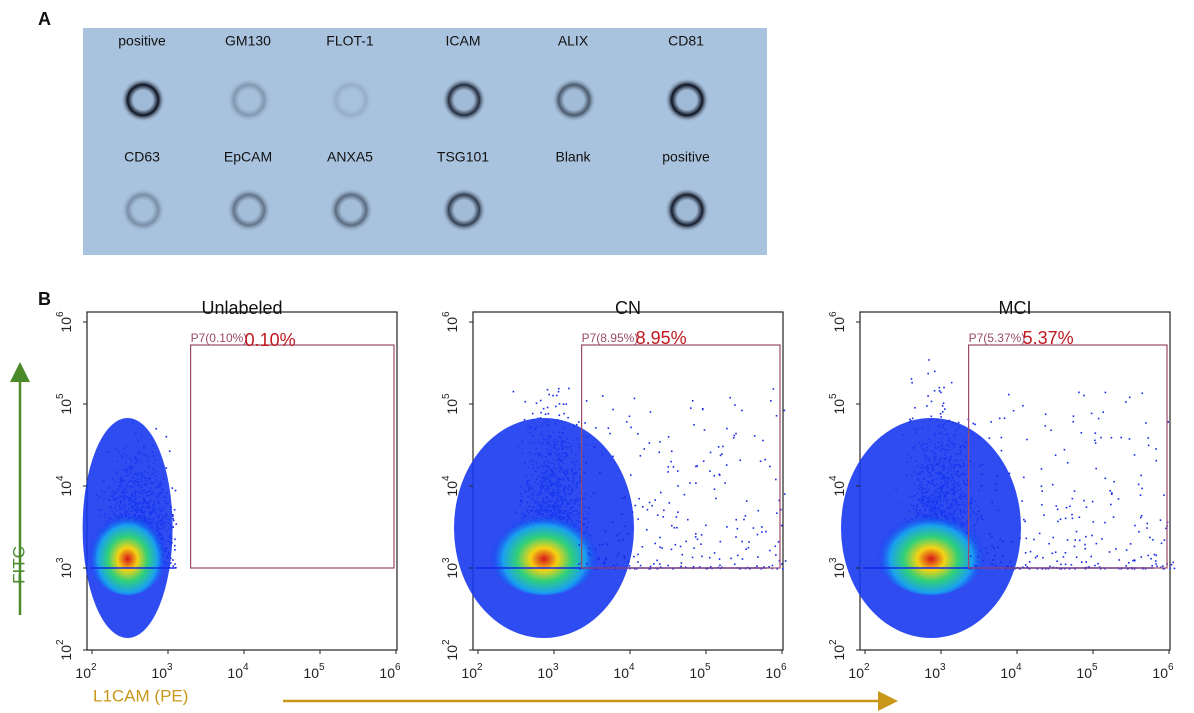 This screenshot has width=1194, height=713. Describe the element at coordinates (238, 671) in the screenshot. I see `x-tick-label: 10⁴` at that location.